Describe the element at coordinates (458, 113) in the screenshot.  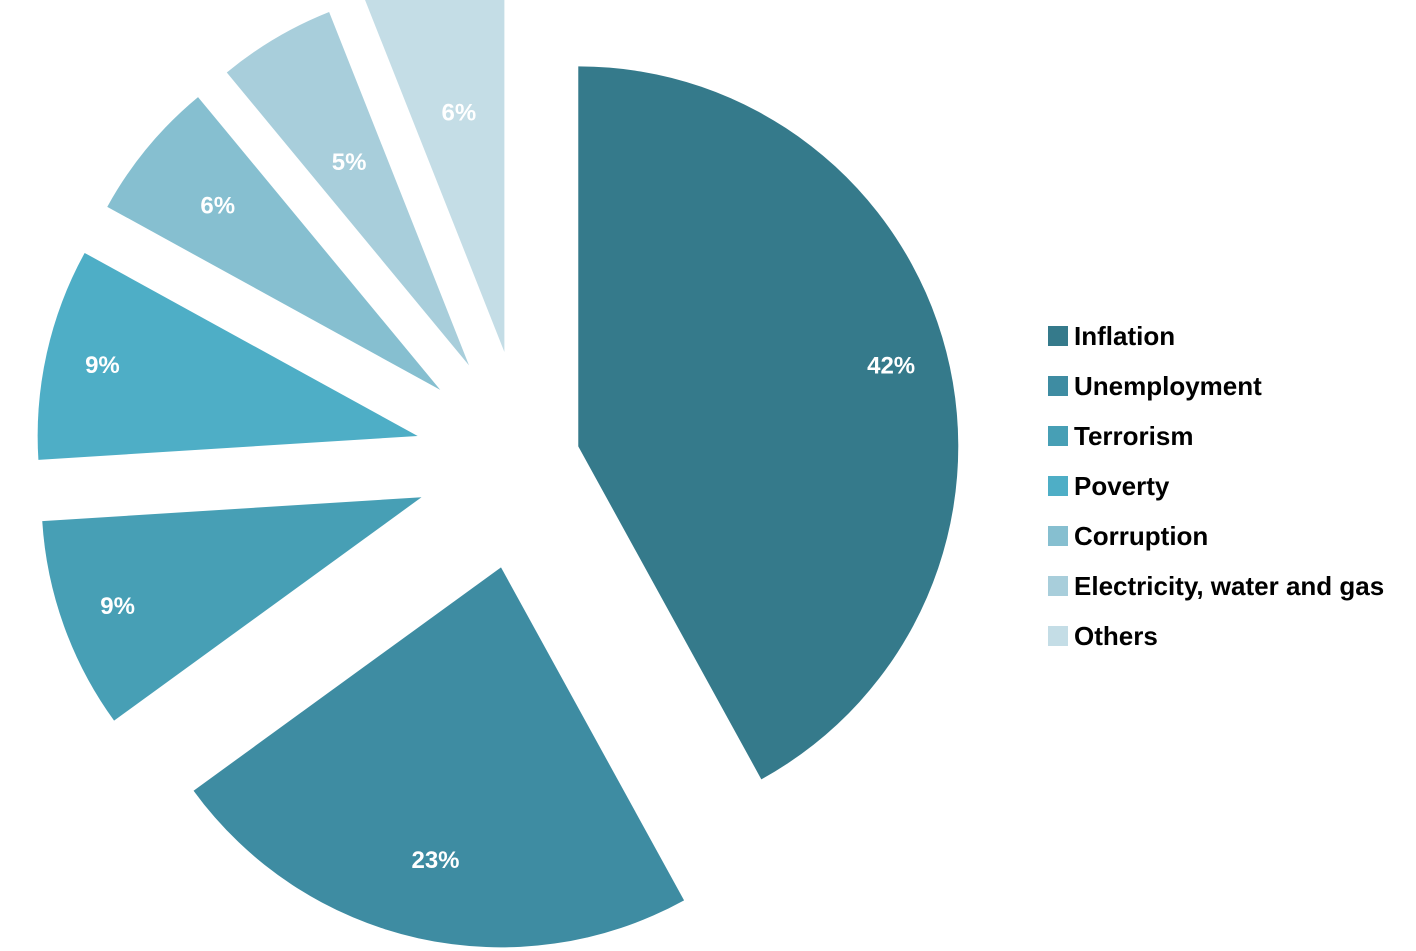
I see `slice-value-label-others: 6%` at that location.